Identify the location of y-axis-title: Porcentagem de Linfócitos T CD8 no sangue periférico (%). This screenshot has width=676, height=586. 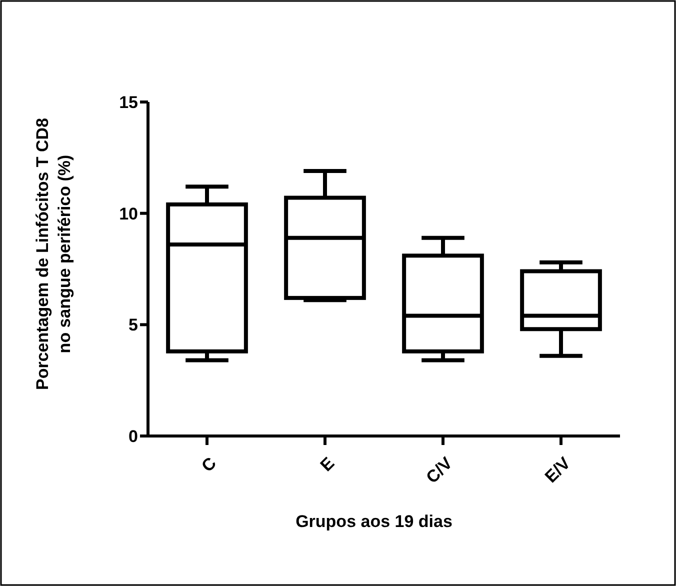
(53, 254).